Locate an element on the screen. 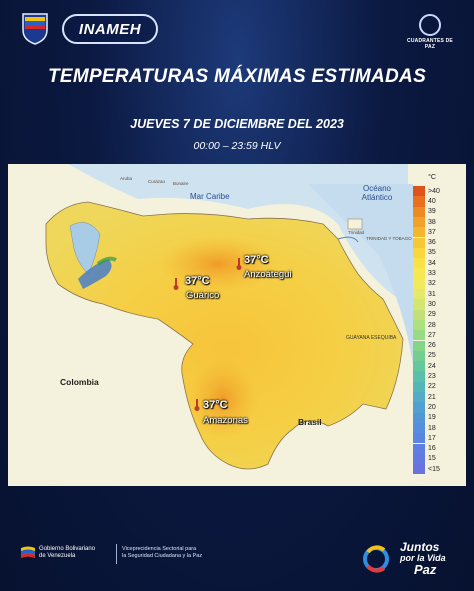  trinidad-label: Trinidad is located at coordinates (356, 232).